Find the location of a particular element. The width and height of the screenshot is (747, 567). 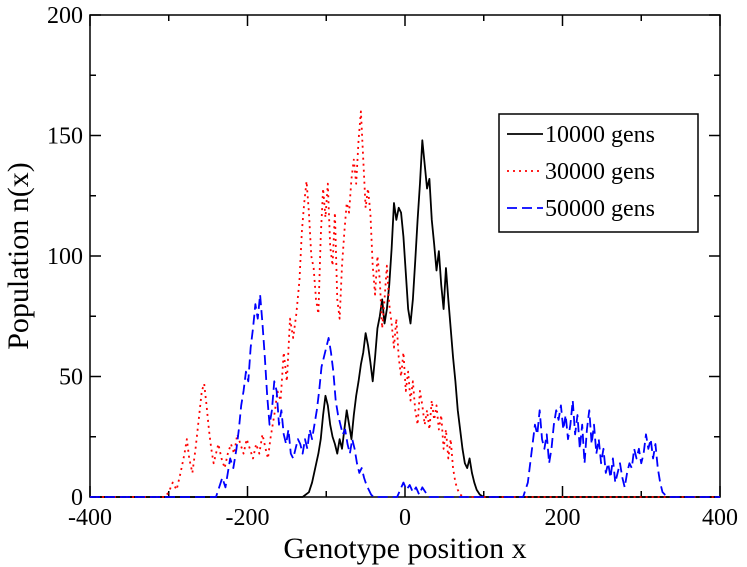

y-axis-title: Population n(x) is located at coordinates (18, 256).